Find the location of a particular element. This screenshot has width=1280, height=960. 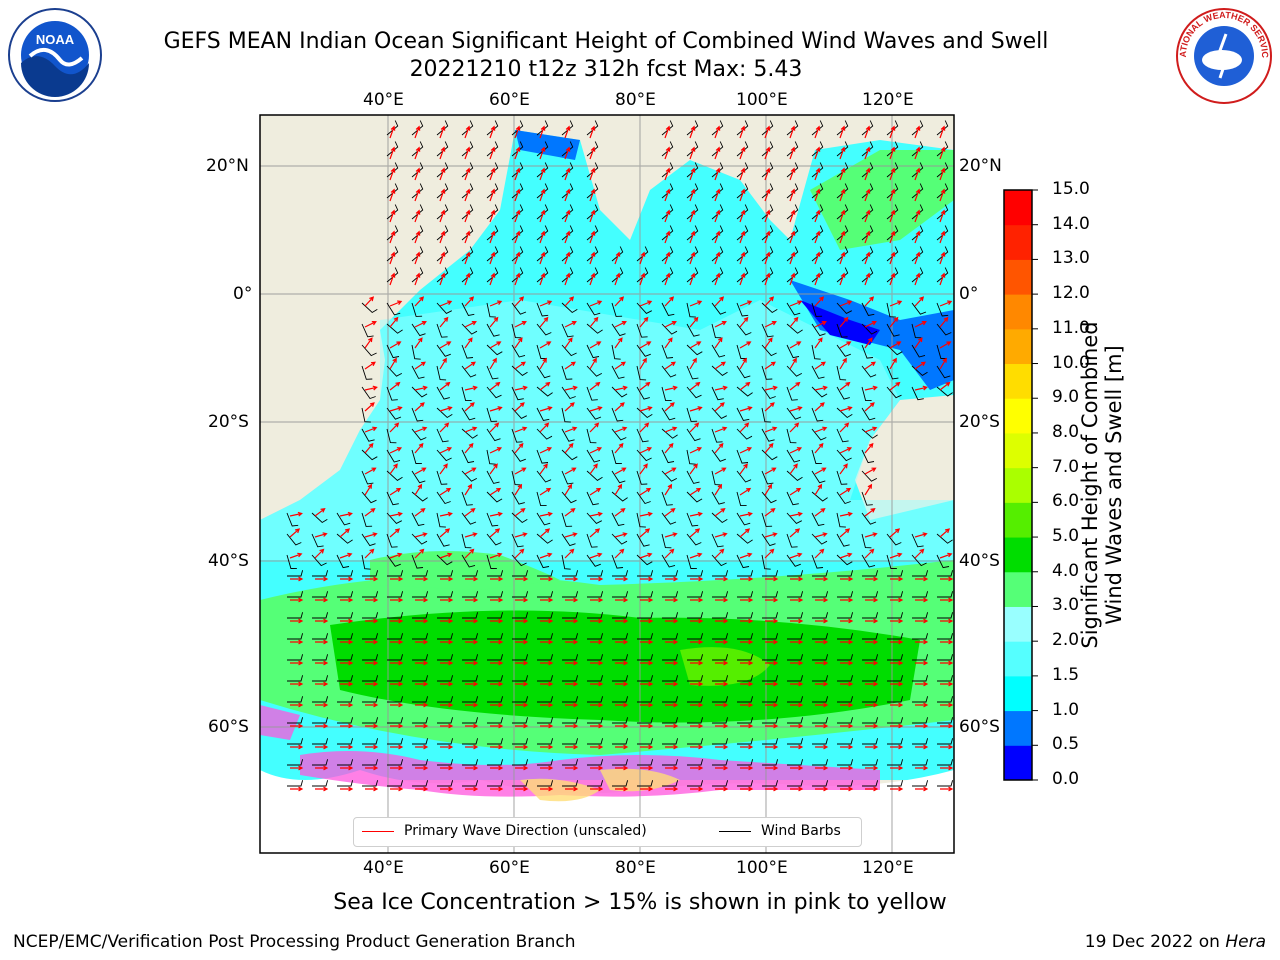

lon-label-bottom-100e: 100°E is located at coordinates (762, 868).